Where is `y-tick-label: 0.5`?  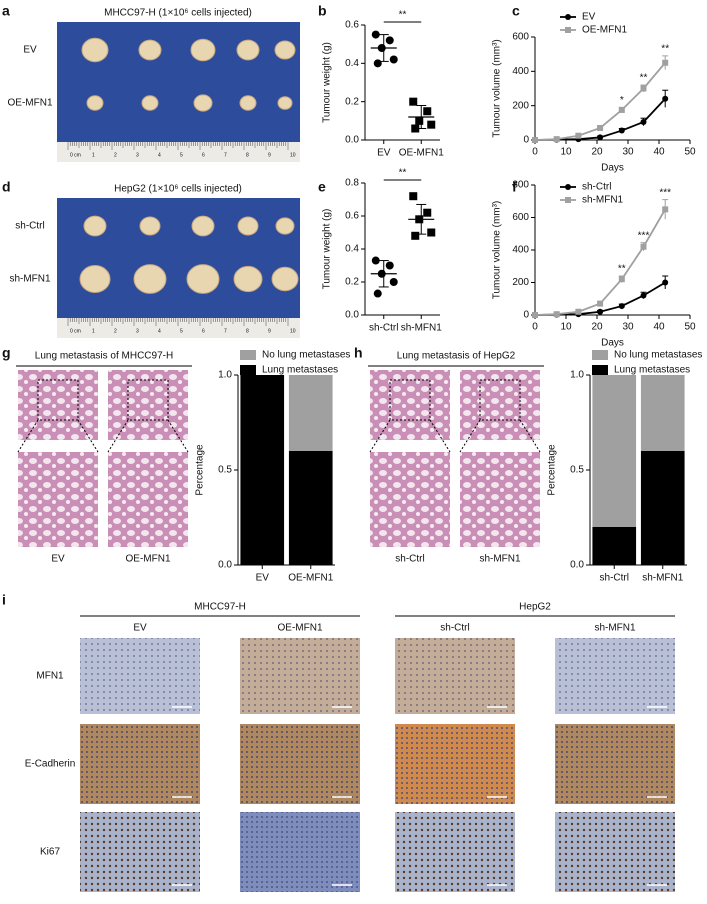
y-tick-label: 0.5 is located at coordinates (225, 470).